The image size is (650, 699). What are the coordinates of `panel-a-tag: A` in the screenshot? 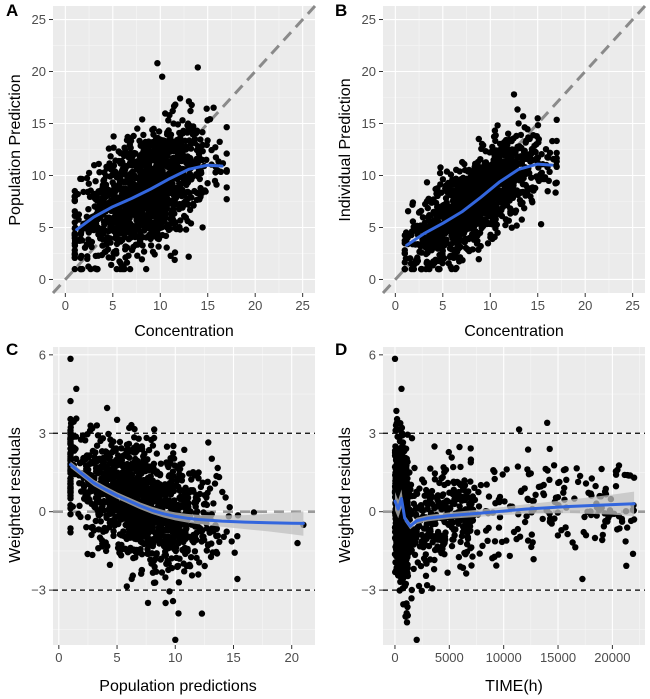 It's located at (12, 10).